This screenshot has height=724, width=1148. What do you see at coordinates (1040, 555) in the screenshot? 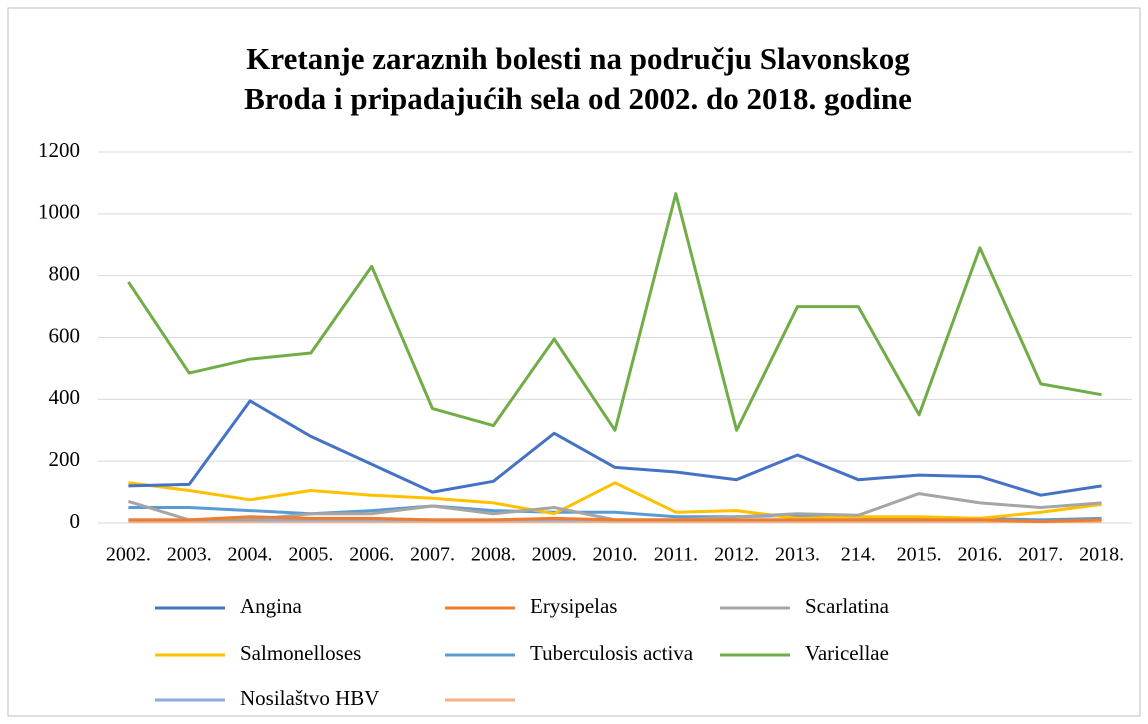
I see `x-tick-label: 2017.` at bounding box center [1040, 555].